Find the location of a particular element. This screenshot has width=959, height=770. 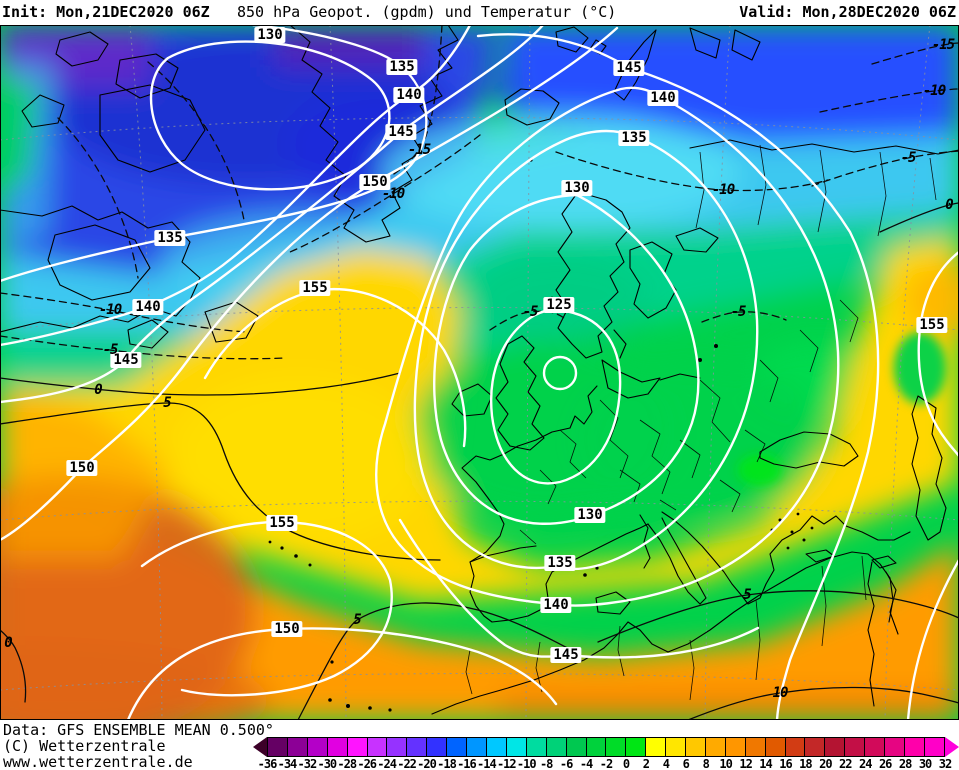

colorbar-tick: -8 is located at coordinates (546, 763).